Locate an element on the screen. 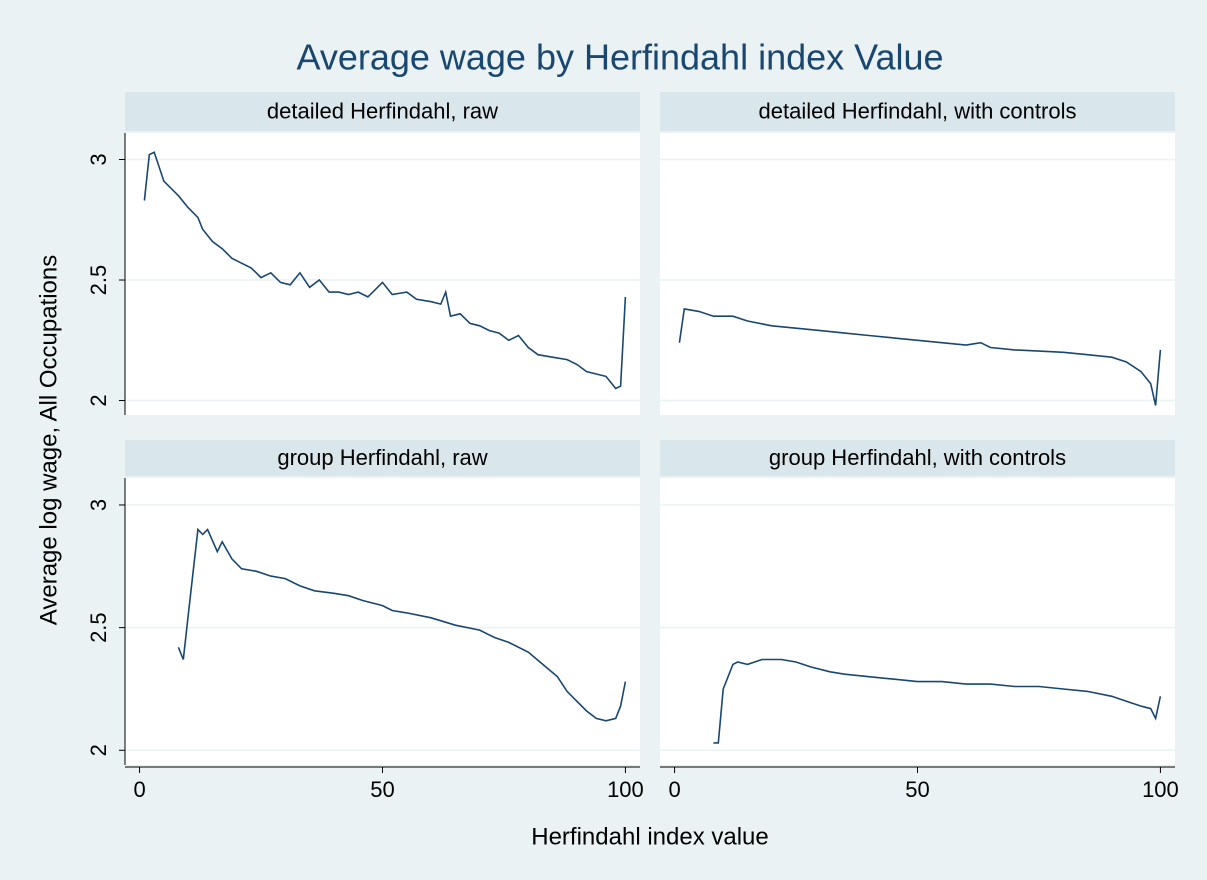  panel-title: detailed Herfindahl, raw is located at coordinates (382, 110).